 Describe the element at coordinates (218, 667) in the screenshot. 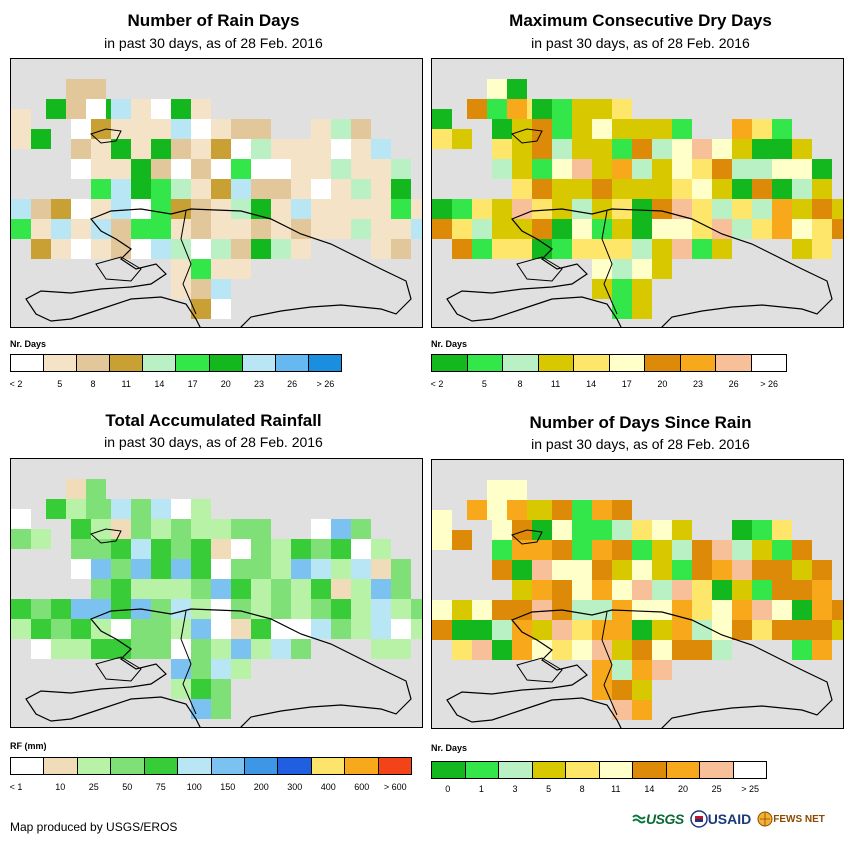

I see `island-outline` at that location.